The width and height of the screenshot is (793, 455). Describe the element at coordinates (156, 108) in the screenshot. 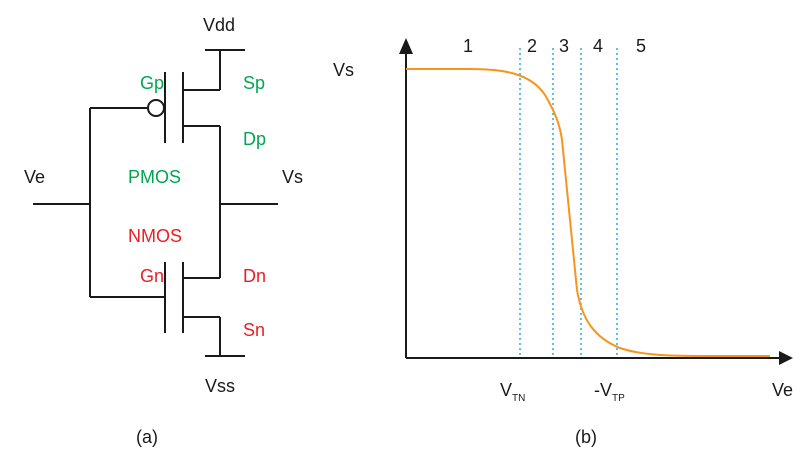

I see `pmos-gate-bubble` at that location.